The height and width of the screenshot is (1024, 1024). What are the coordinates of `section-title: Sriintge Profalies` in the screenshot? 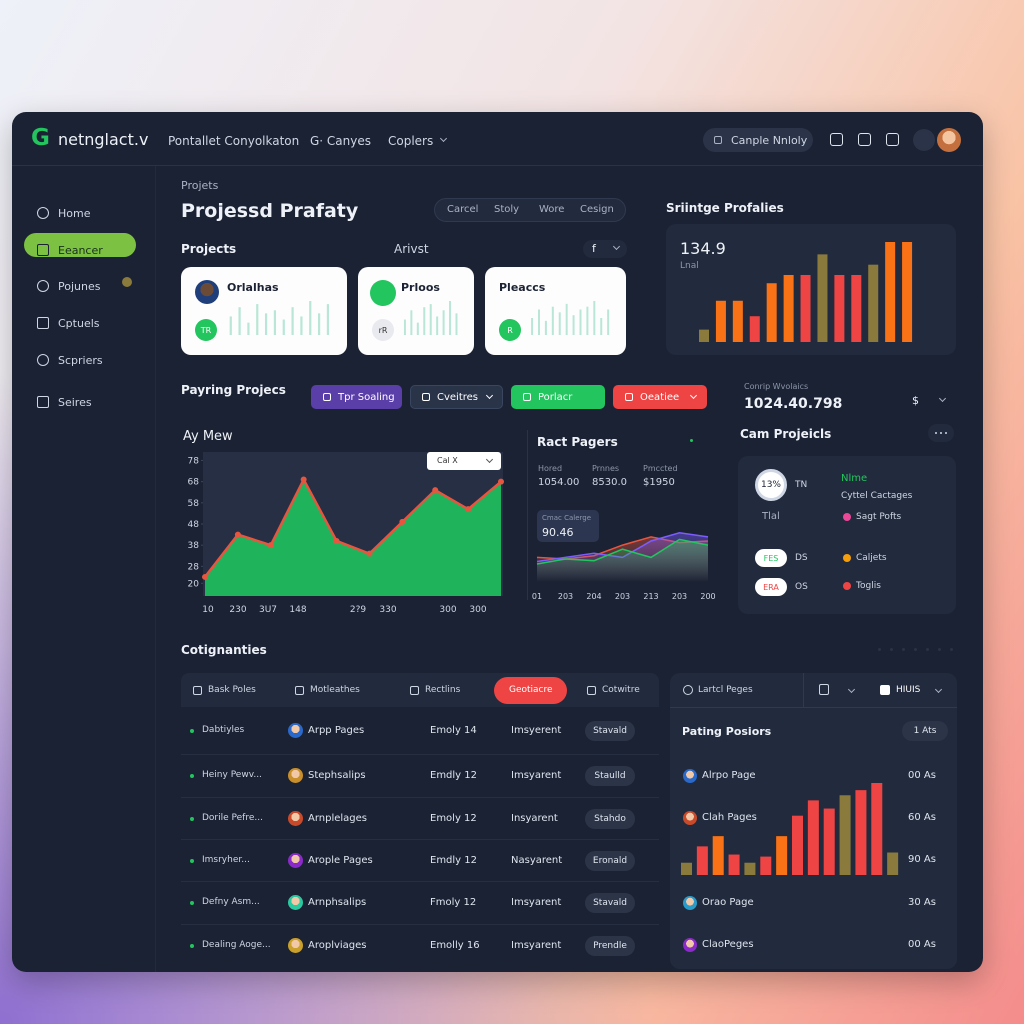 It's located at (725, 208).